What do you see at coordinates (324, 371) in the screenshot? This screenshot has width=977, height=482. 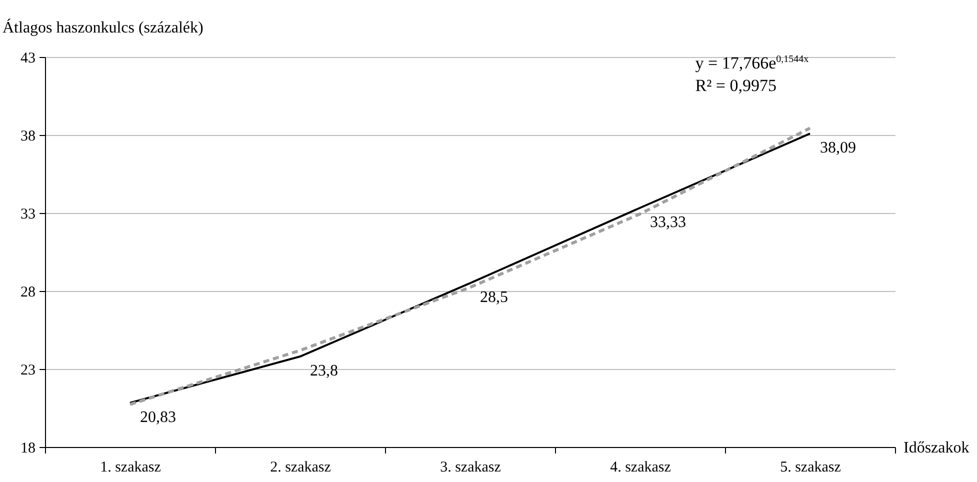 I see `data-label: 23,8` at bounding box center [324, 371].